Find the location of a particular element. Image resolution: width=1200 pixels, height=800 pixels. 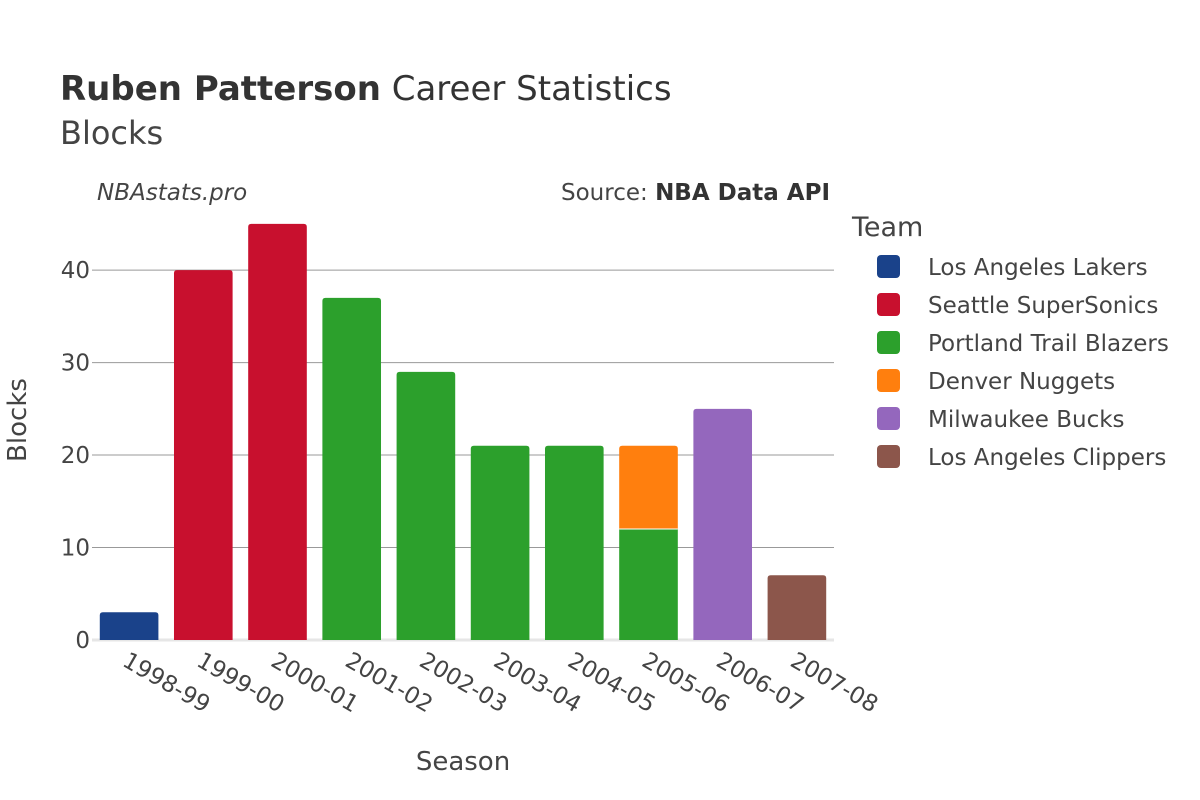

y-tick-label: 30 is located at coordinates (75, 364).